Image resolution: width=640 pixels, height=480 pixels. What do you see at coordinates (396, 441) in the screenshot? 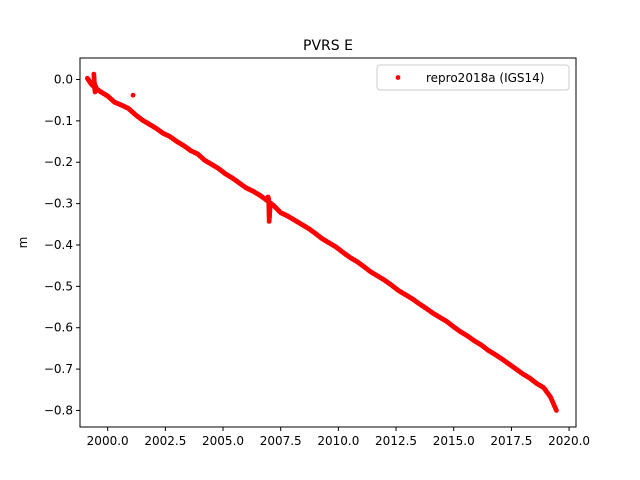
I see `x-tick-label: 2012.5` at bounding box center [396, 441].